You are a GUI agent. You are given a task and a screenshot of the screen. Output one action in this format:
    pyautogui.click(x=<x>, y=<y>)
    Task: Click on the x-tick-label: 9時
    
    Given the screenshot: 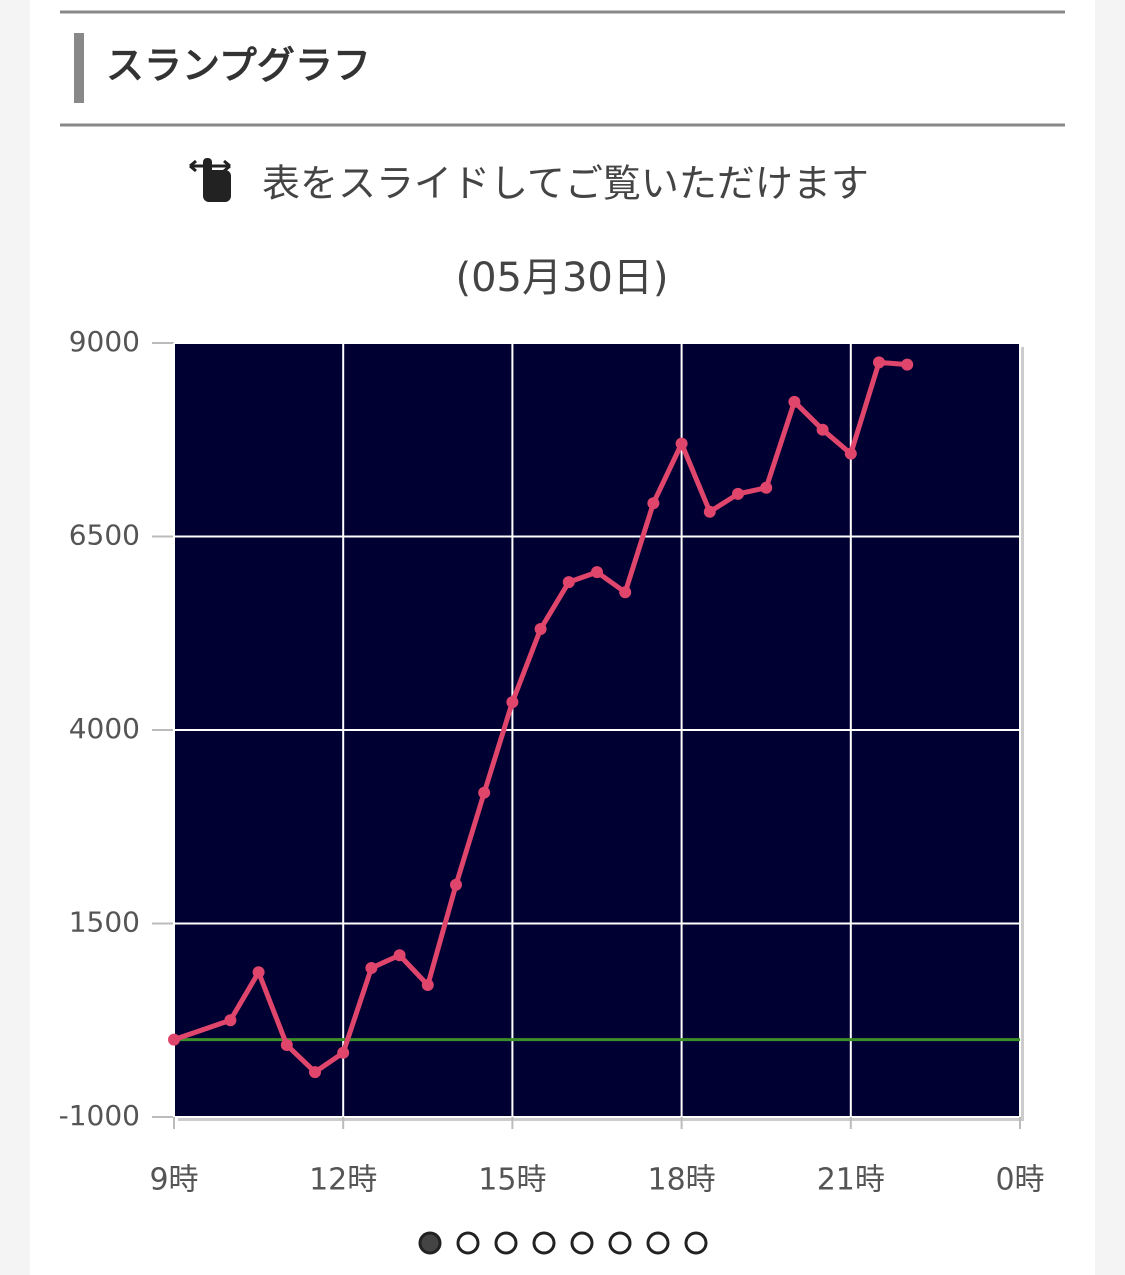 What is the action you would take?
    pyautogui.click(x=173, y=1180)
    